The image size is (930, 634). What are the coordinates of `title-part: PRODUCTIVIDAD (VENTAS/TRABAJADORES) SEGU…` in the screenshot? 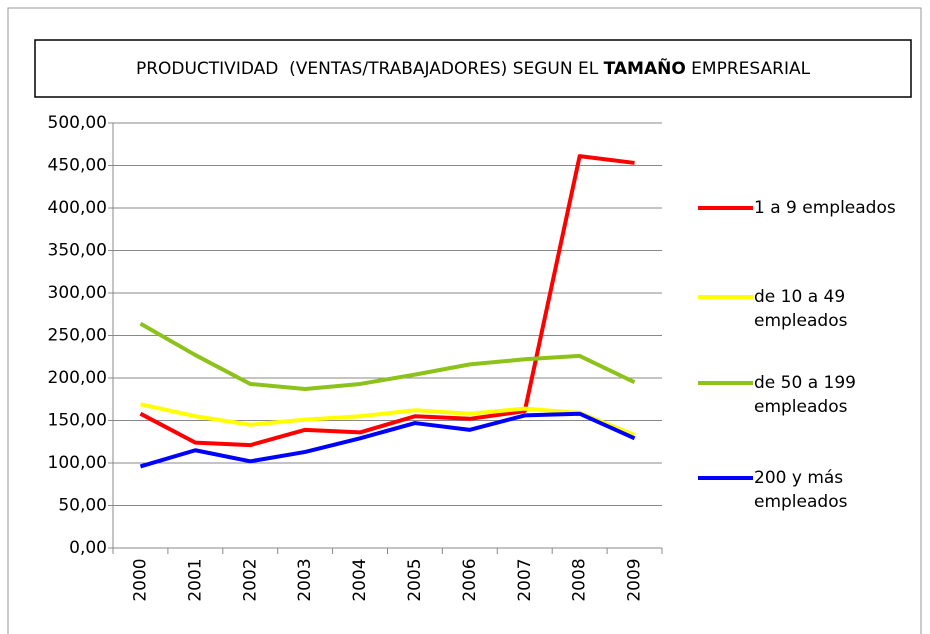 It's located at (370, 69).